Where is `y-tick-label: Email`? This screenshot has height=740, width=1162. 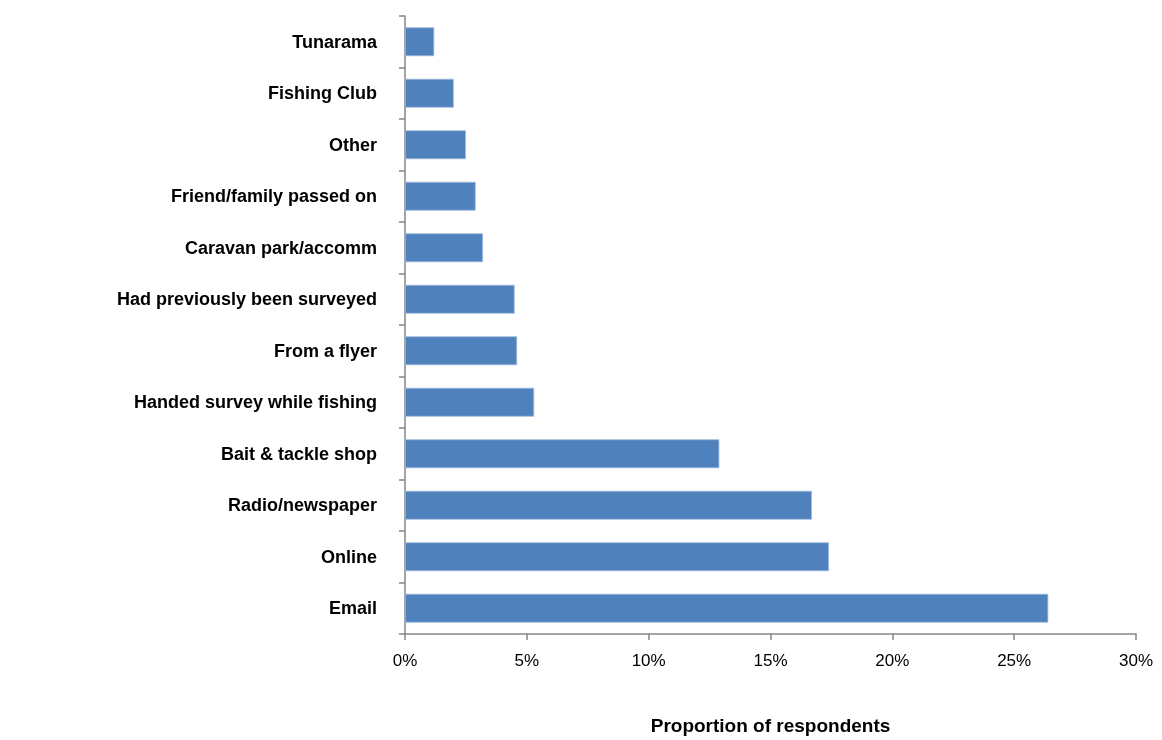 y-tick-label: Email is located at coordinates (352, 608).